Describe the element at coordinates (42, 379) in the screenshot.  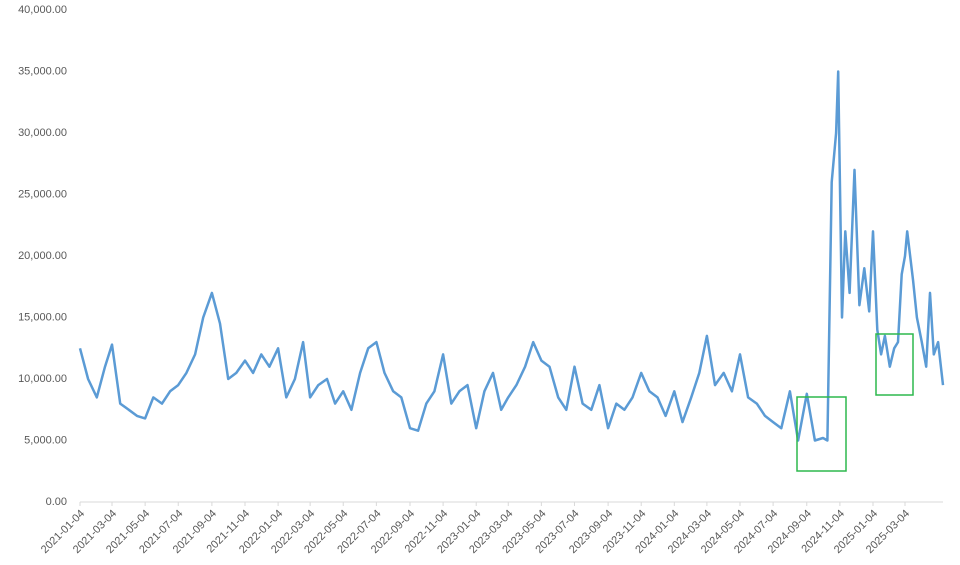
I see `y-tick-label: 10,000.00` at that location.